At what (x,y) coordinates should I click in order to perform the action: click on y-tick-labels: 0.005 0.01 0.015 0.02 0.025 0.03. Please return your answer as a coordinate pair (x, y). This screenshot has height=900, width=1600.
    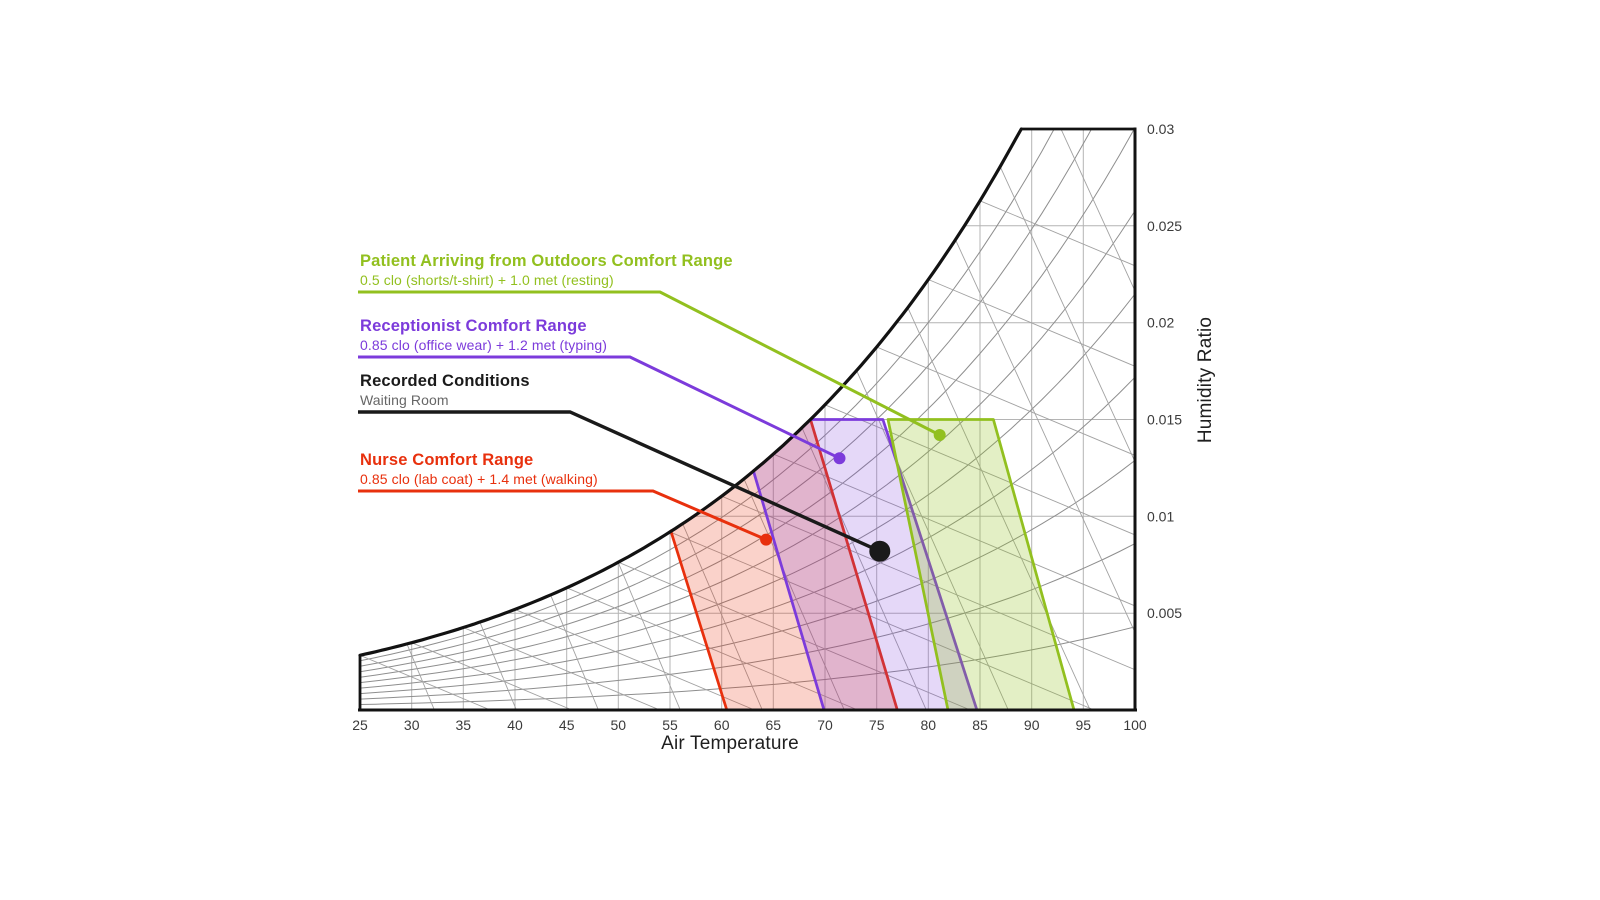
    Looking at the image, I should click on (1164, 371).